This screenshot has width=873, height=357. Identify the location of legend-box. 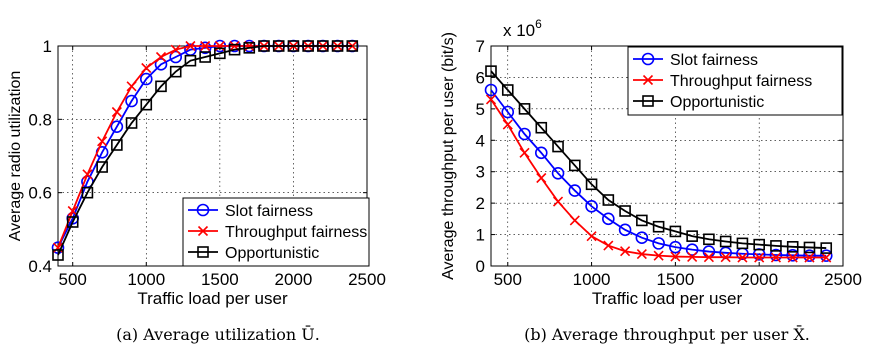
(735, 81).